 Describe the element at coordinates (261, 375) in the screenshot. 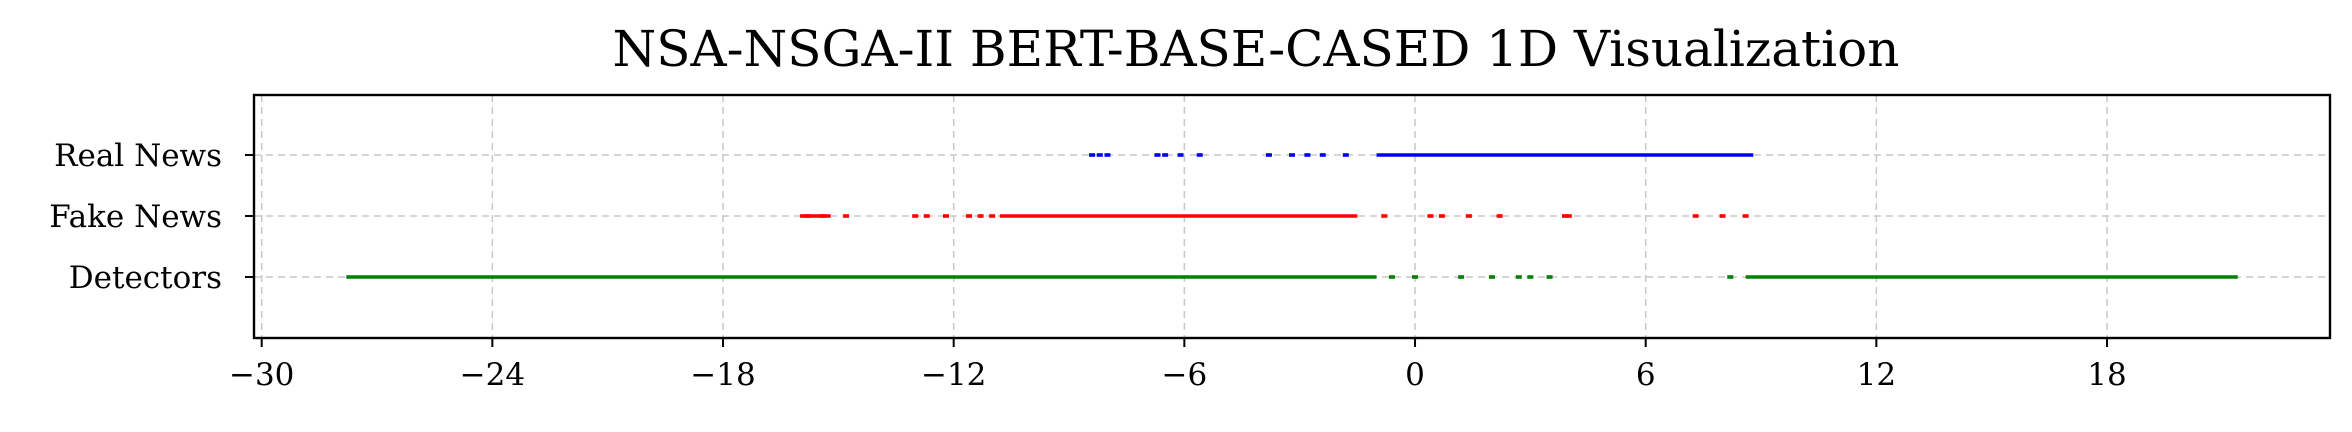

I see `x-tick-label: −30` at that location.